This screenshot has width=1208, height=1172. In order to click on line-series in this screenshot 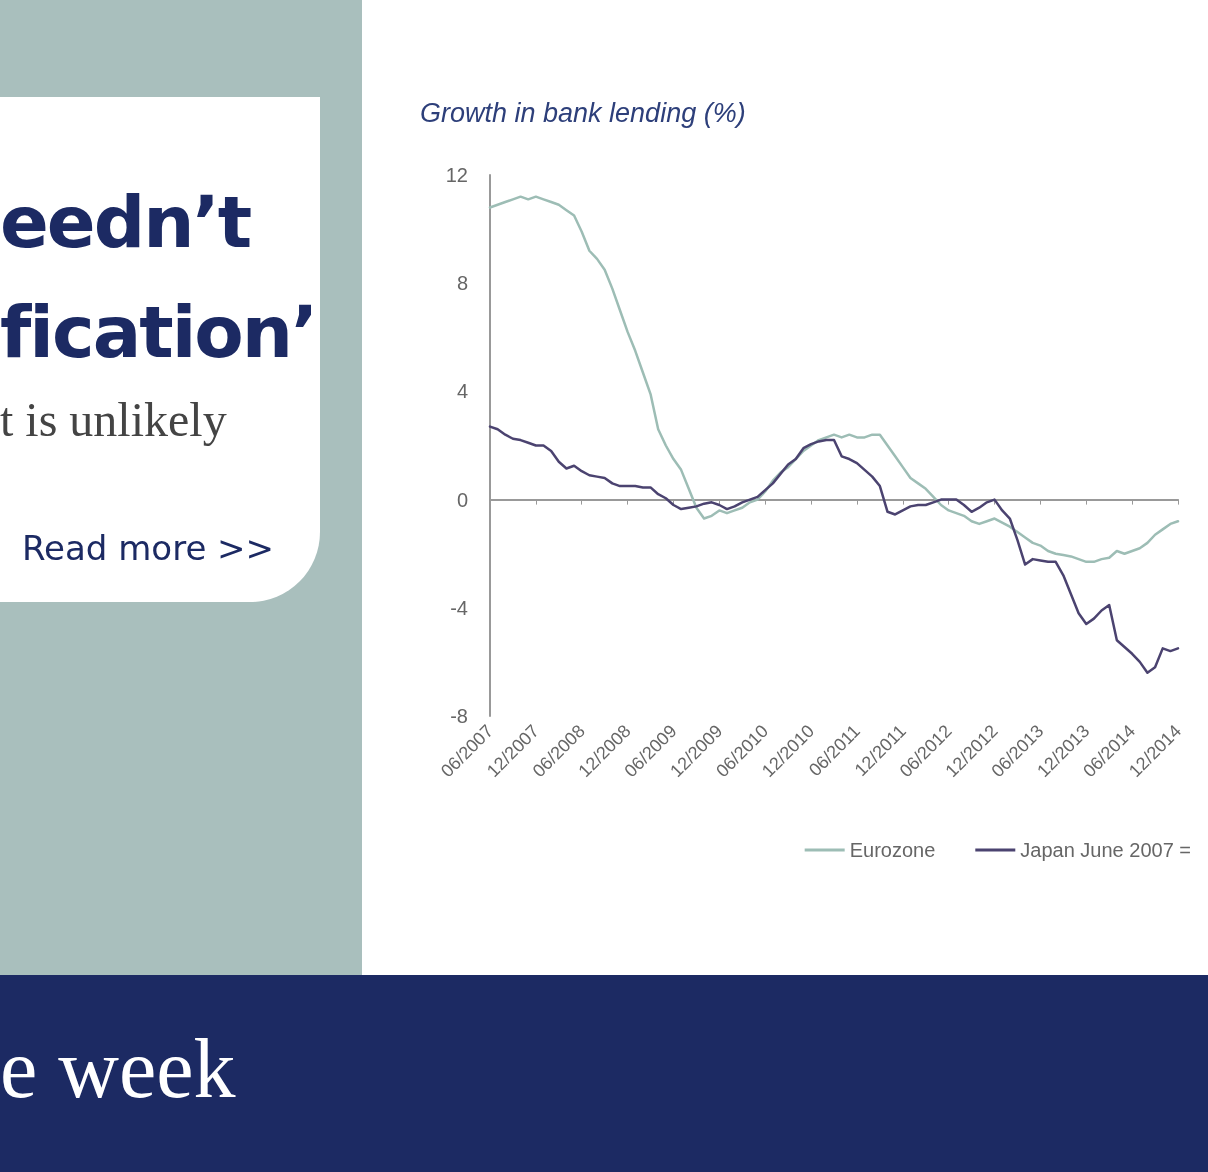, I will do `click(834, 549)`.